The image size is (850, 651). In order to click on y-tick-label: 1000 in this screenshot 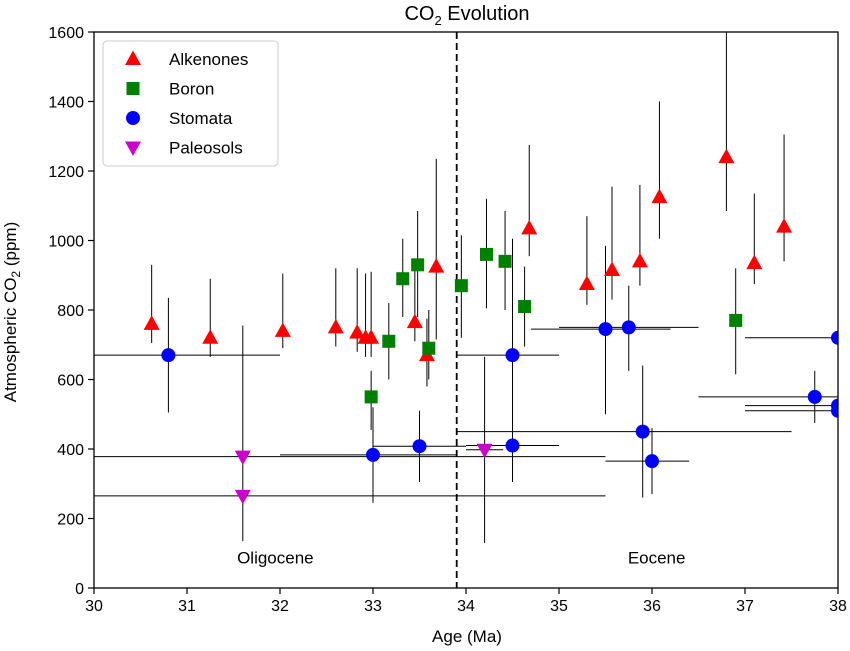, I will do `click(66, 242)`.